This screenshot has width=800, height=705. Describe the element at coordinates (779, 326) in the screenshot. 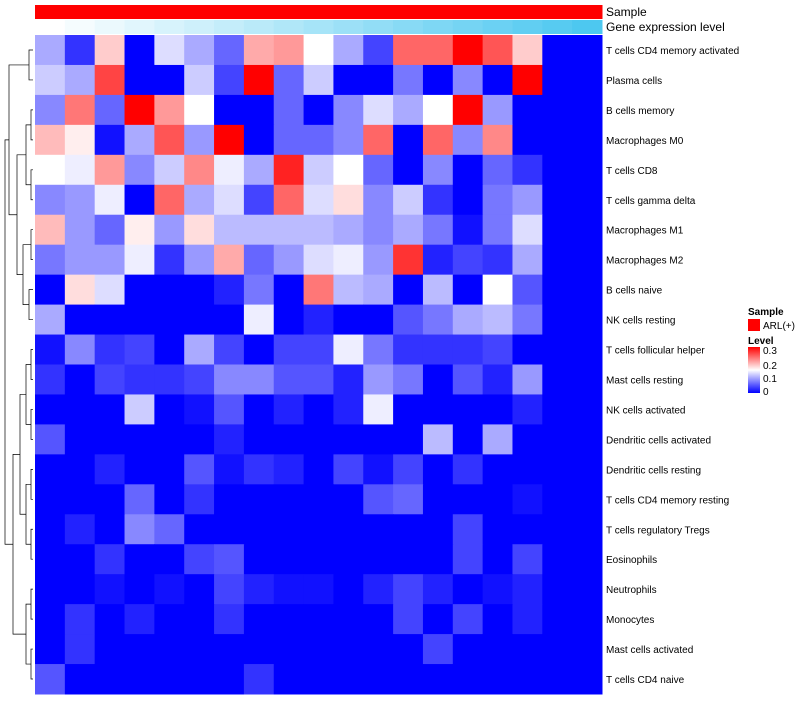

I see `legend-sample-item: ARL(+)` at that location.